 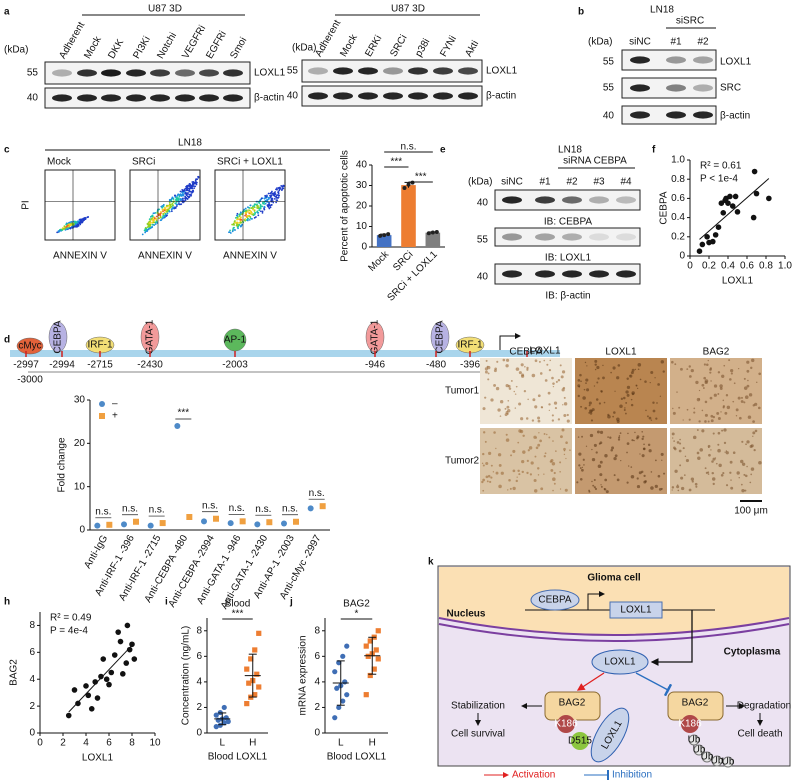 I want to click on legend-label: Activation, so click(x=533, y=775).